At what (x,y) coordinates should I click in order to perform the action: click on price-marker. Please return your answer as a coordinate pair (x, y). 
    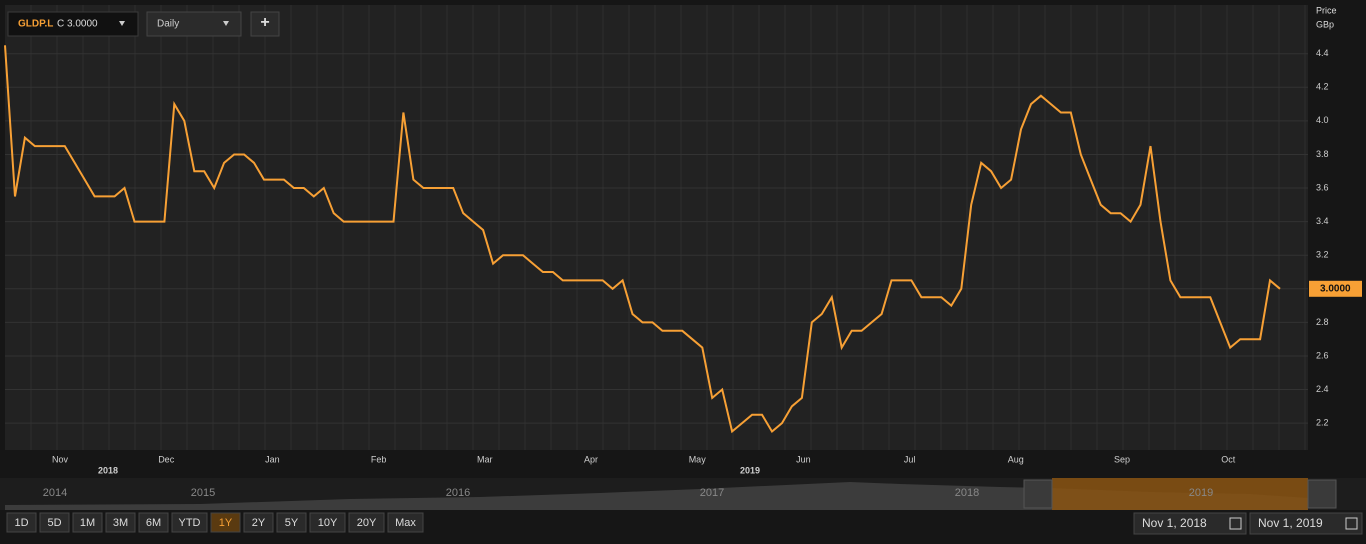
    Looking at the image, I should click on (1335, 288).